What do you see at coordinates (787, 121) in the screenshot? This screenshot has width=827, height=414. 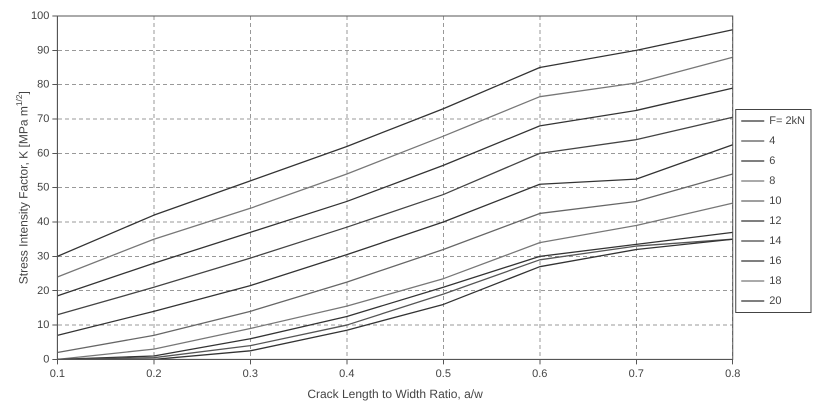 I see `legend-label: F= 2kN` at bounding box center [787, 121].